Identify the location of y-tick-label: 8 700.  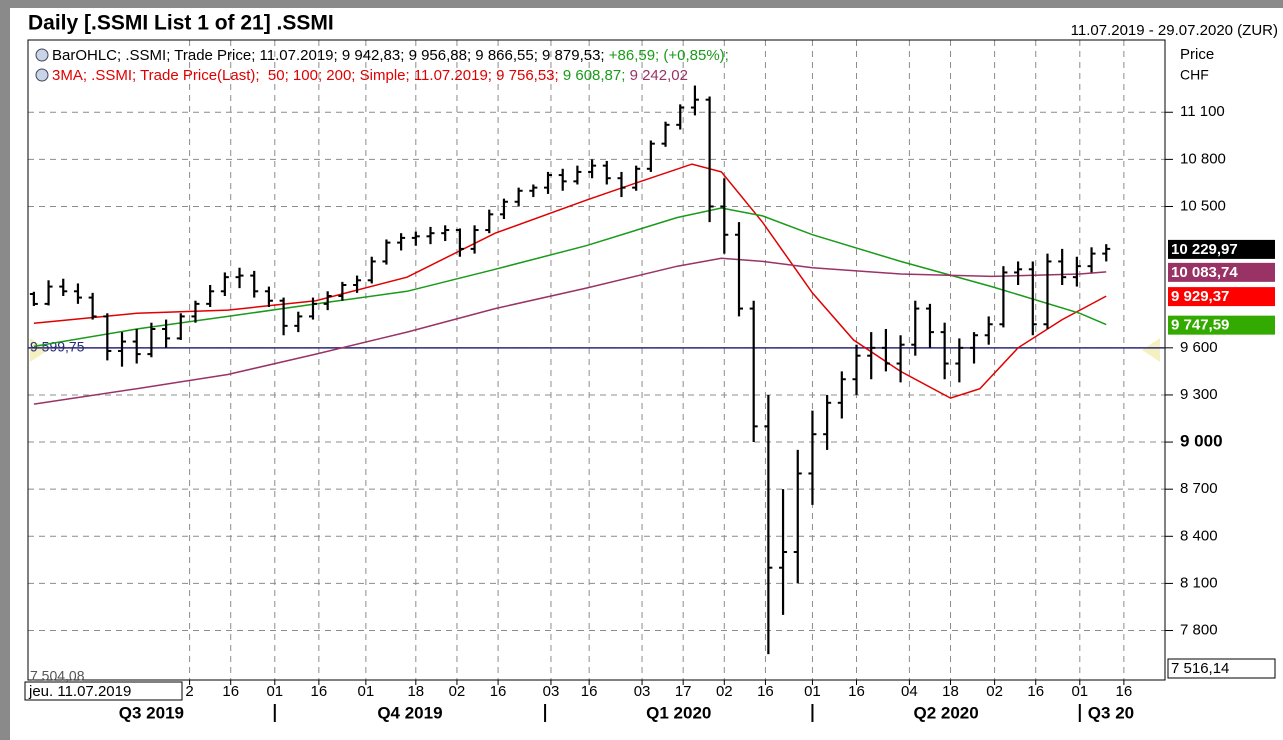
(1199, 488).